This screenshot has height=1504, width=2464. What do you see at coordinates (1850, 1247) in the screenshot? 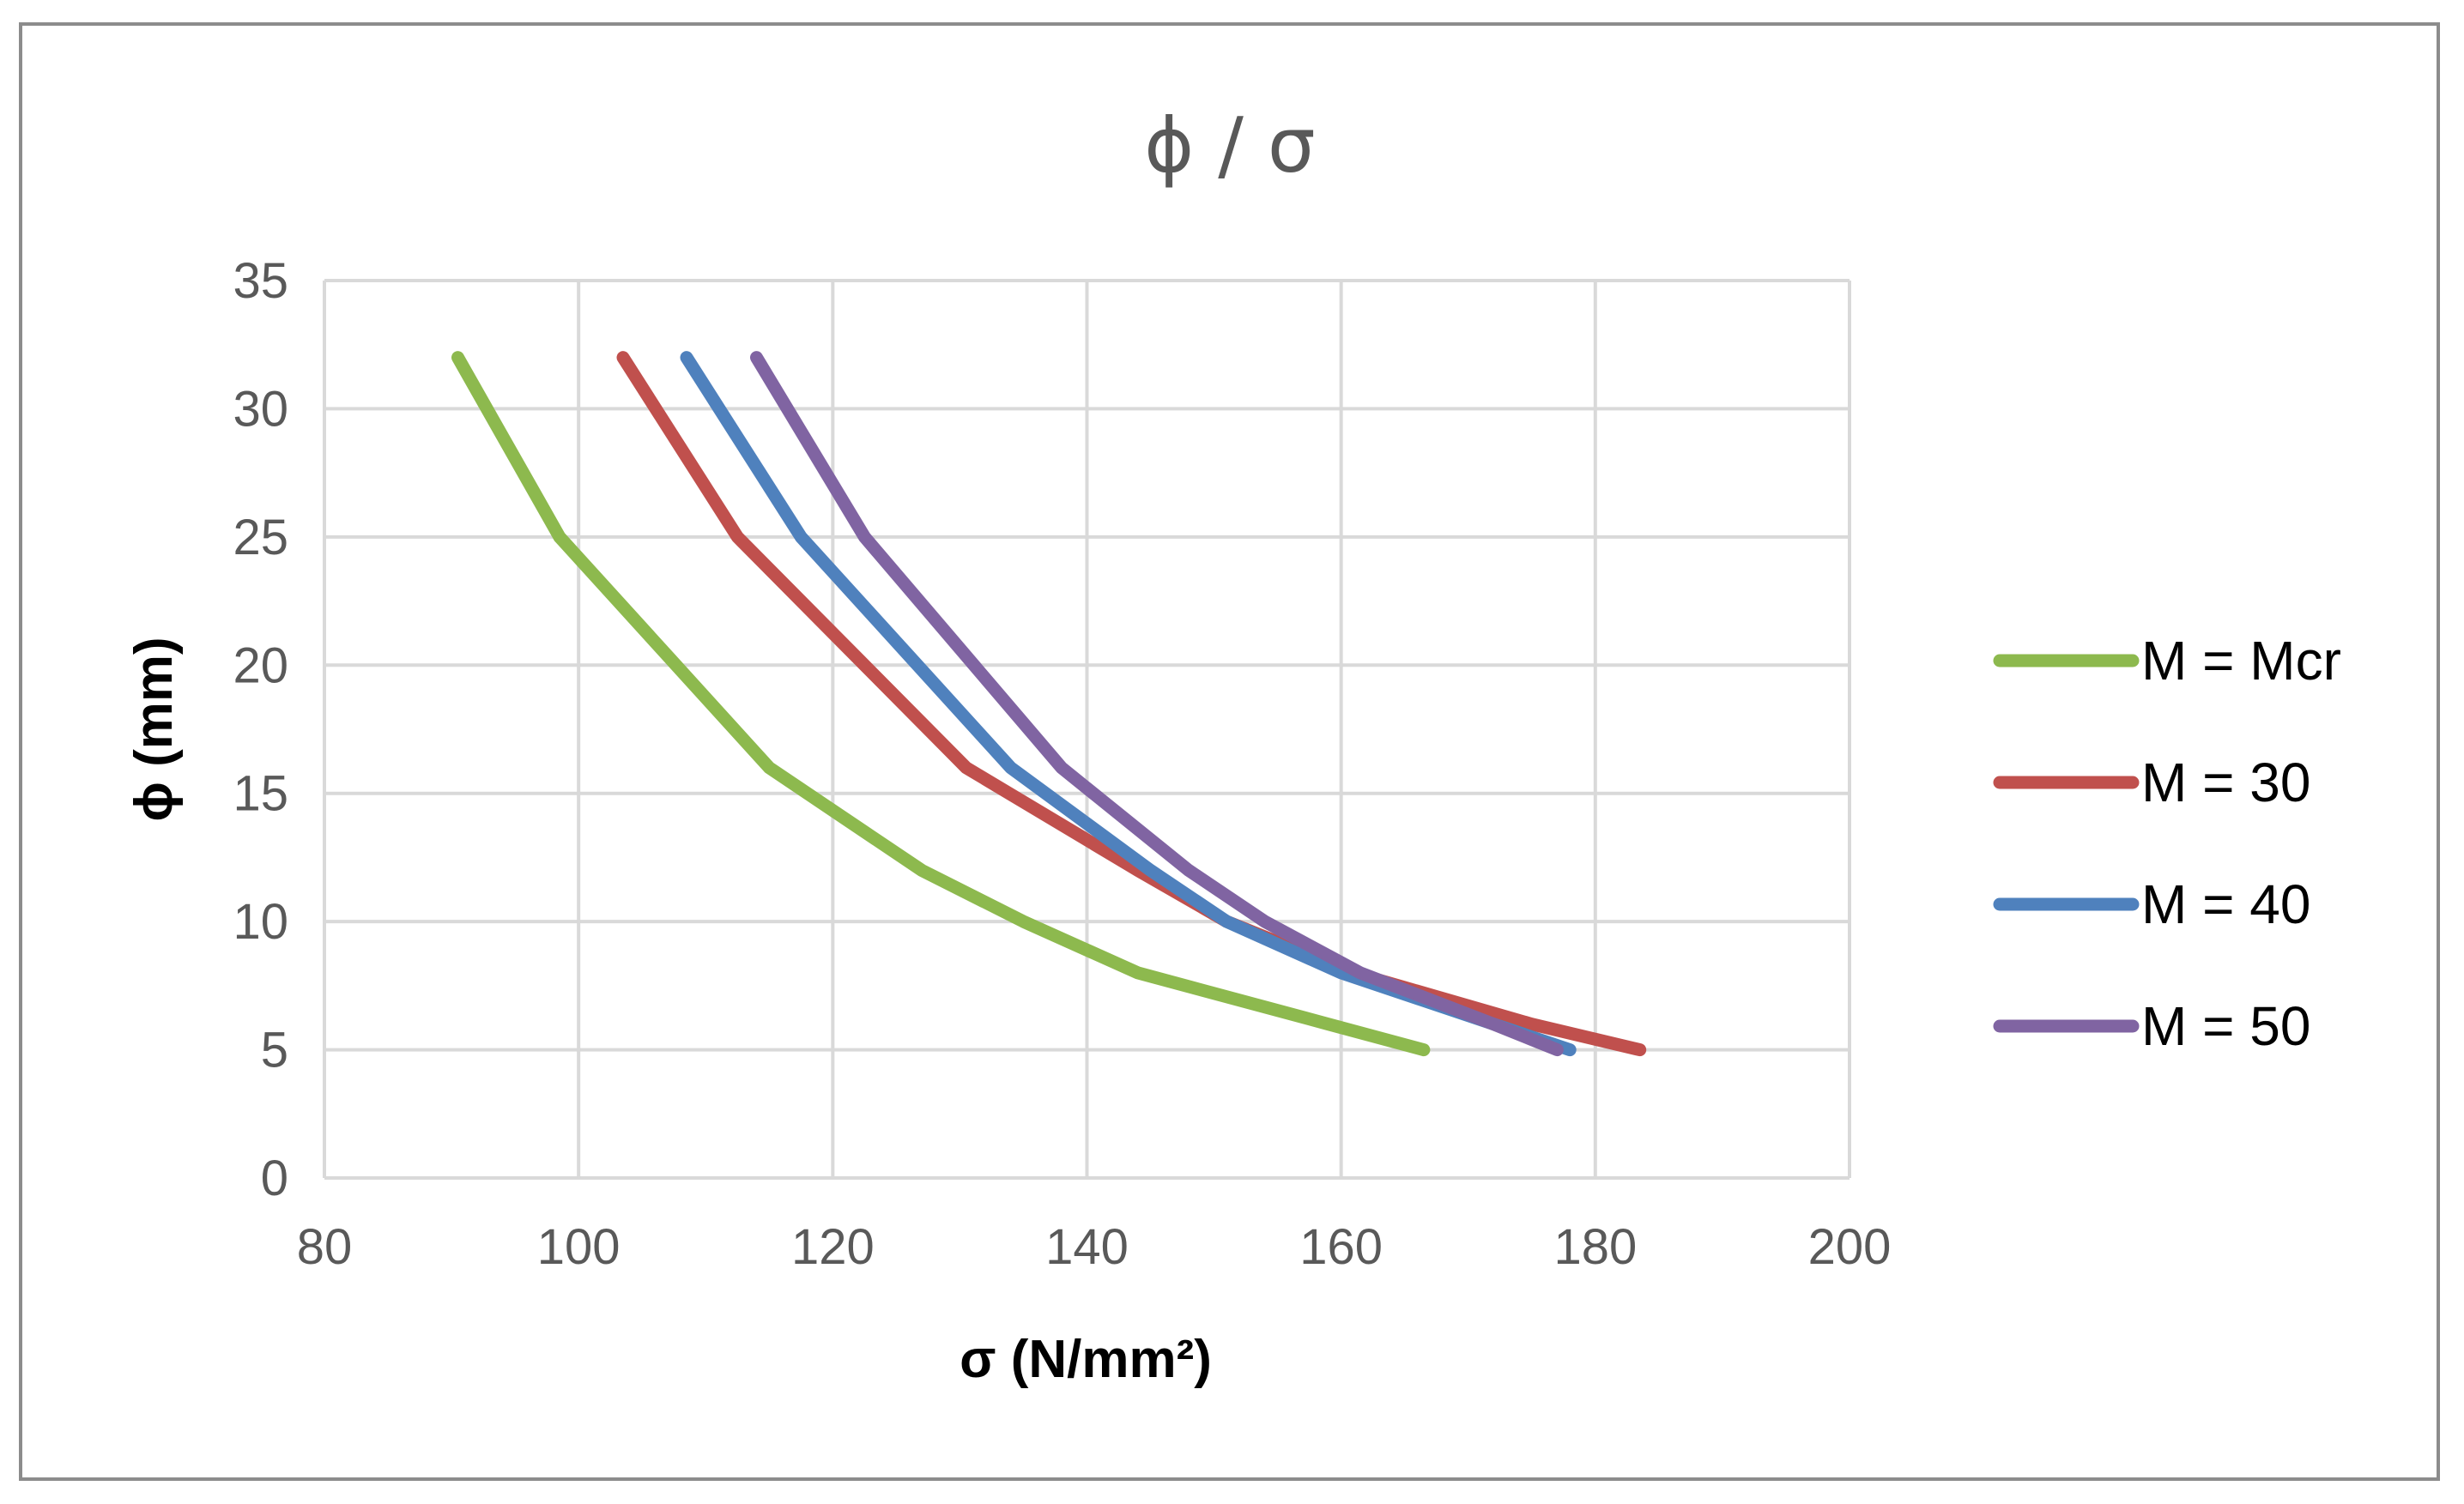
I see `x-tick-label: 200` at bounding box center [1850, 1247].